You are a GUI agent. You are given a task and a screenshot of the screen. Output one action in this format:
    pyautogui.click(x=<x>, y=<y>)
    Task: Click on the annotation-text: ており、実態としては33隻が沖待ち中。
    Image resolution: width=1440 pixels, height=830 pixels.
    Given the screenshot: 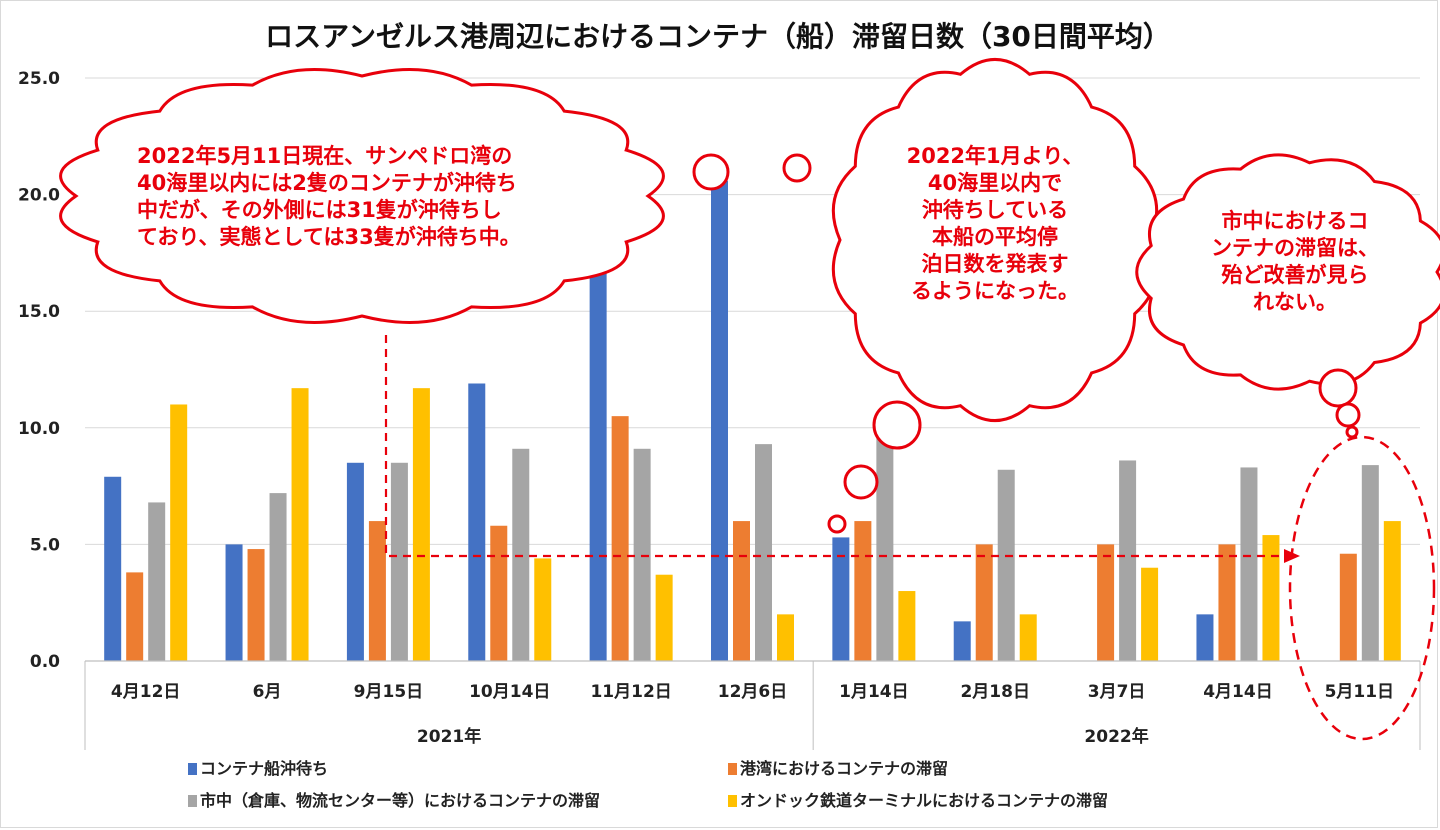 What is the action you would take?
    pyautogui.click(x=329, y=237)
    